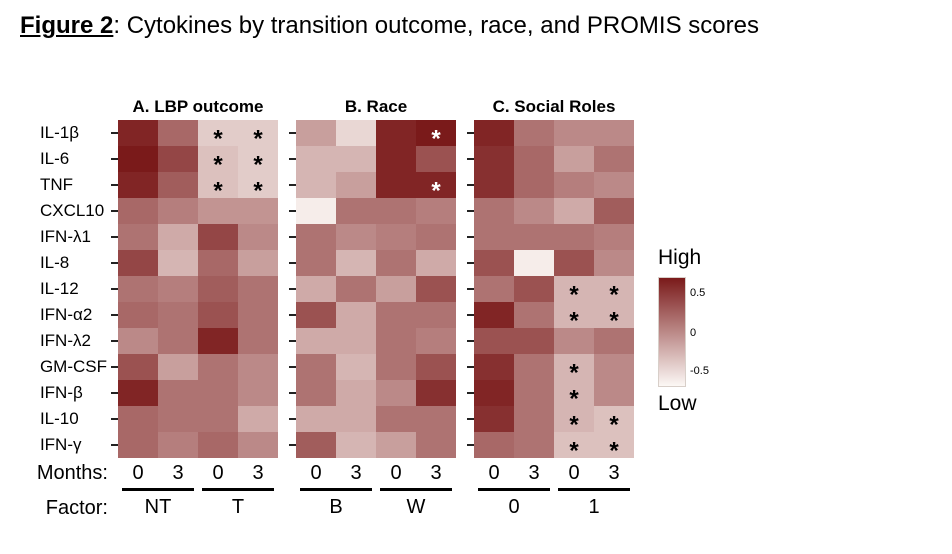 This screenshot has width=952, height=554. What do you see at coordinates (683, 256) in the screenshot?
I see `color-legend: High 0.5 0 -0.5 Low` at bounding box center [683, 256].